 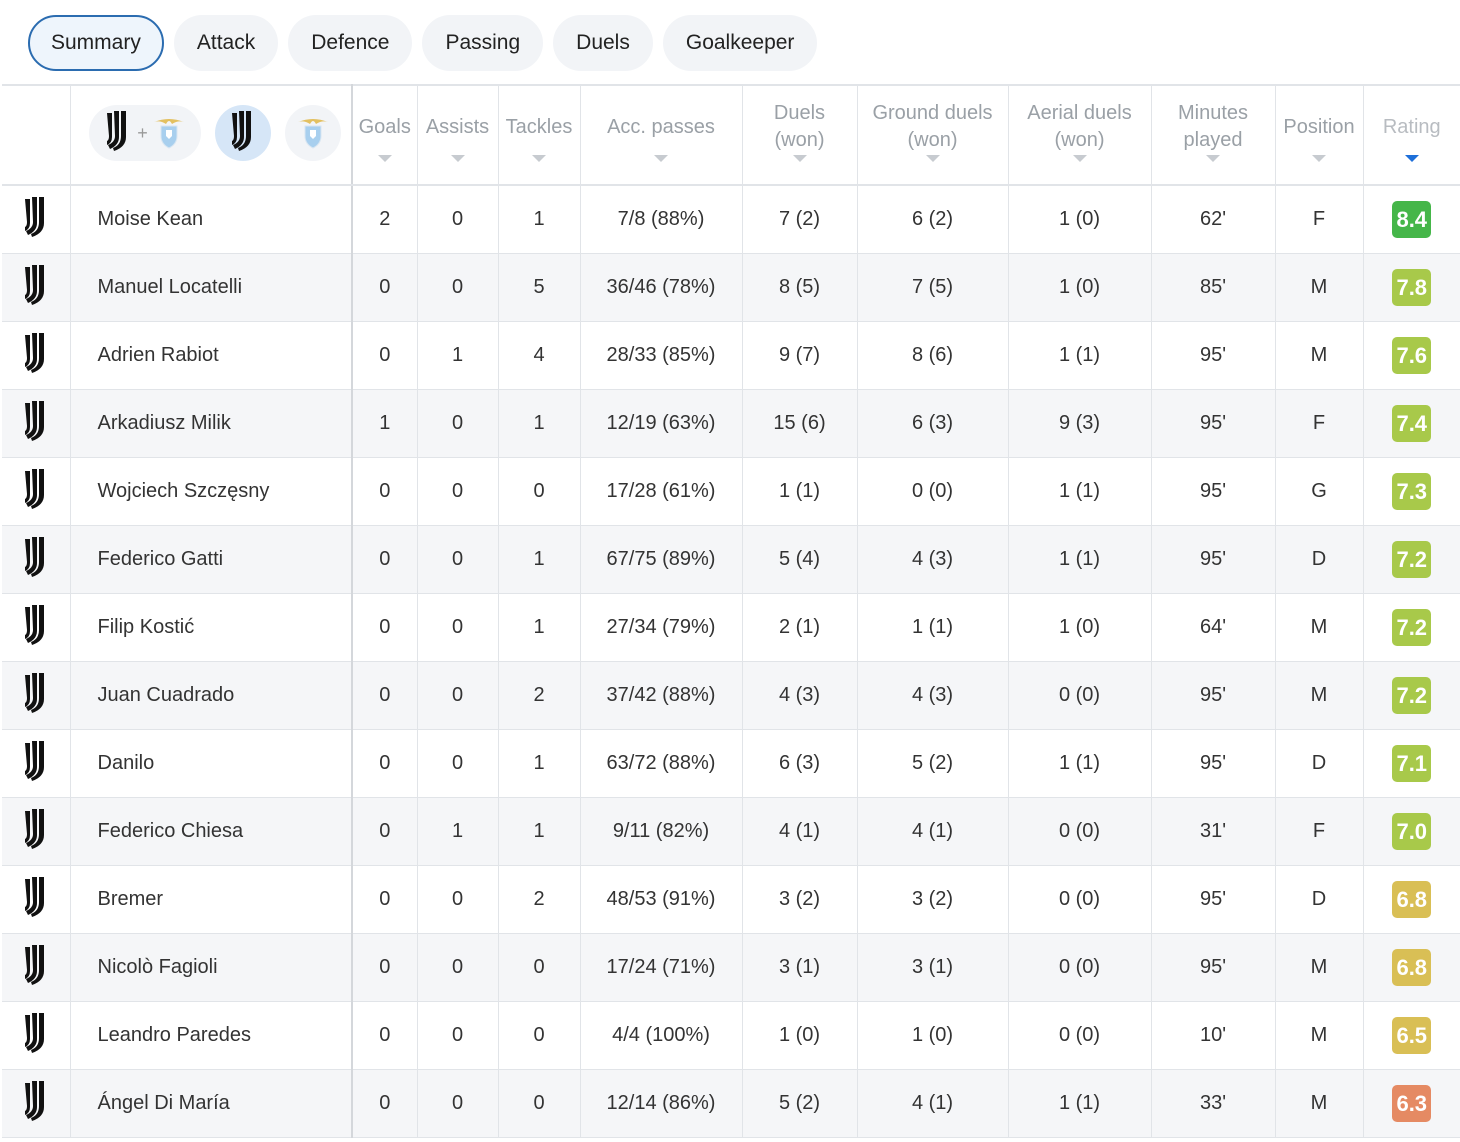 What do you see at coordinates (211, 967) in the screenshot?
I see `player-name: Nicolò Fagioli` at bounding box center [211, 967].